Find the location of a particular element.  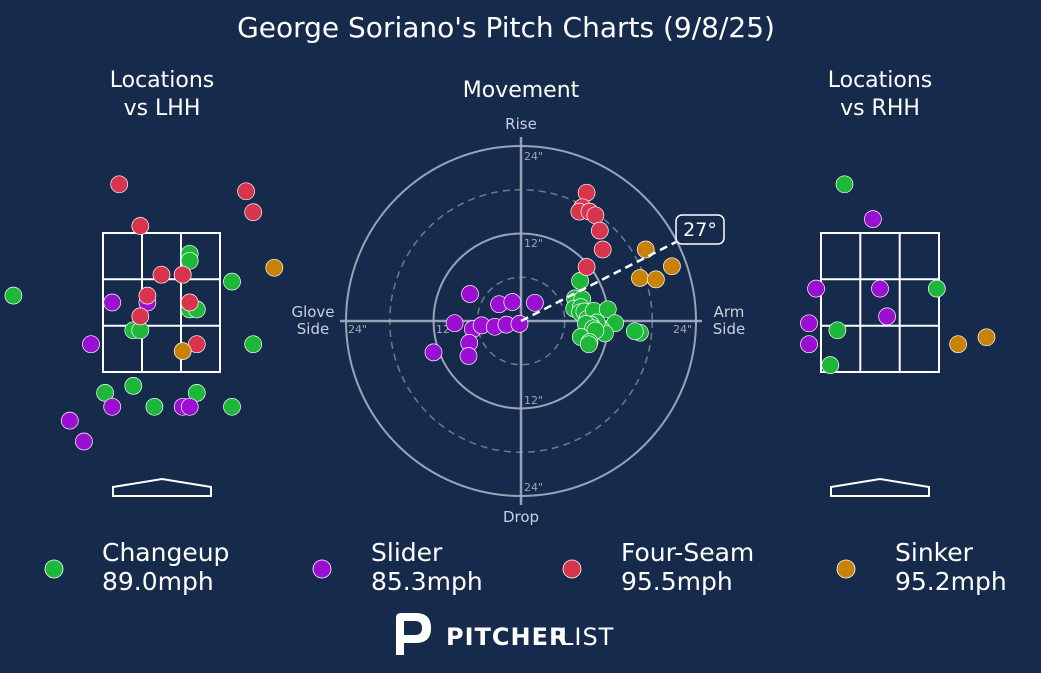

axis-label-drop: Drop is located at coordinates (521, 517).